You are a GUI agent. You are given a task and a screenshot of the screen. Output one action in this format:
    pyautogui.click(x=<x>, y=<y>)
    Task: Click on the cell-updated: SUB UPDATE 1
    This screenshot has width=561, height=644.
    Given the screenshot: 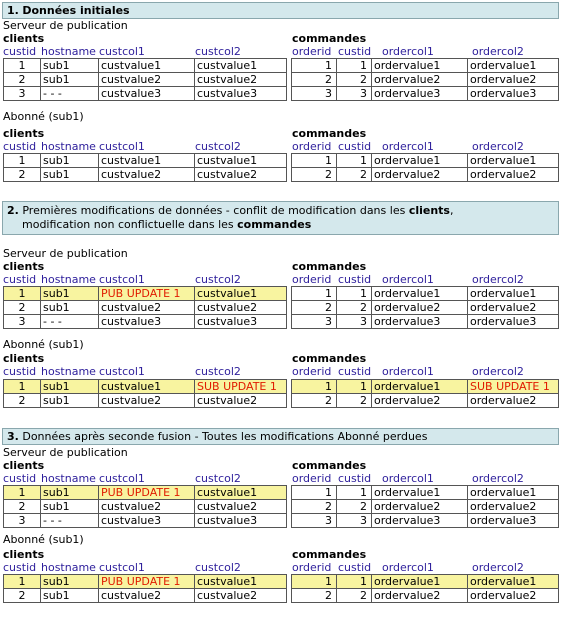 What is the action you would take?
    pyautogui.click(x=513, y=386)
    